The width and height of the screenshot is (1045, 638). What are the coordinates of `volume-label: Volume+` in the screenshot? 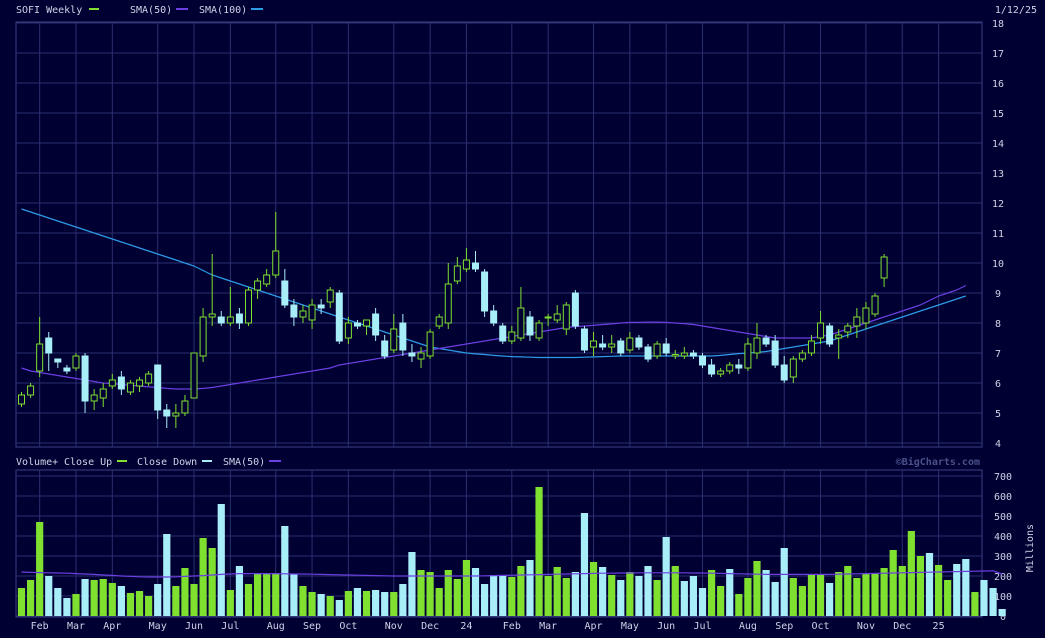 It's located at (37, 462).